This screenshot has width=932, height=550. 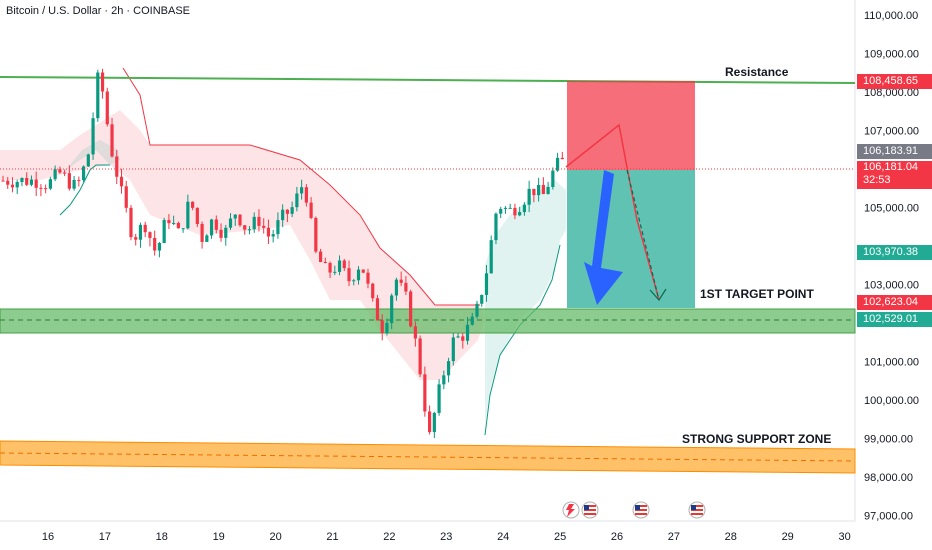 I want to click on annotation-resistance: Resistance, so click(x=757, y=72).